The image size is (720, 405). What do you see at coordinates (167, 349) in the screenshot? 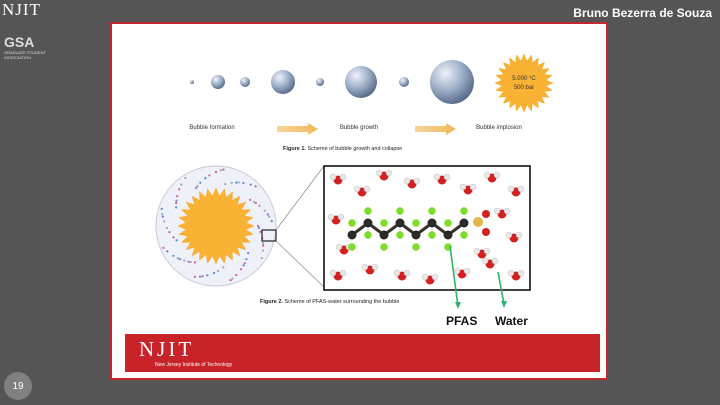
I see `njit-footer-logo: NJIT` at bounding box center [167, 349].